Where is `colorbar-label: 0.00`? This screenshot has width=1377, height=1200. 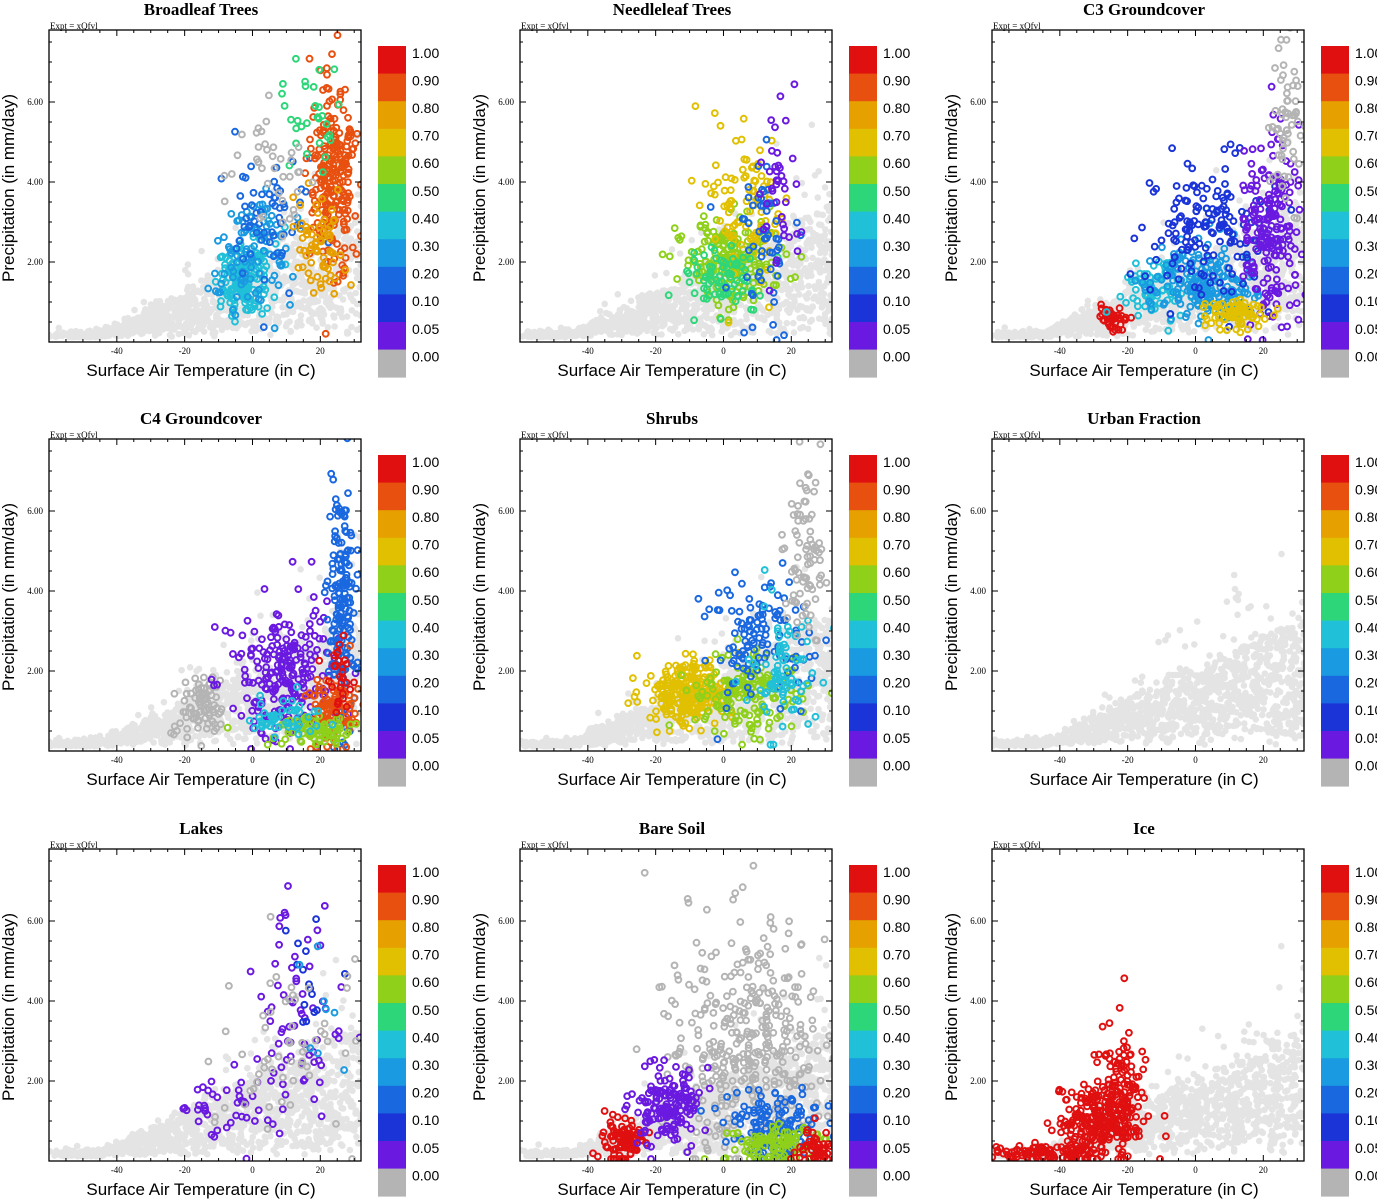
colorbar-label: 0.00 is located at coordinates (896, 356).